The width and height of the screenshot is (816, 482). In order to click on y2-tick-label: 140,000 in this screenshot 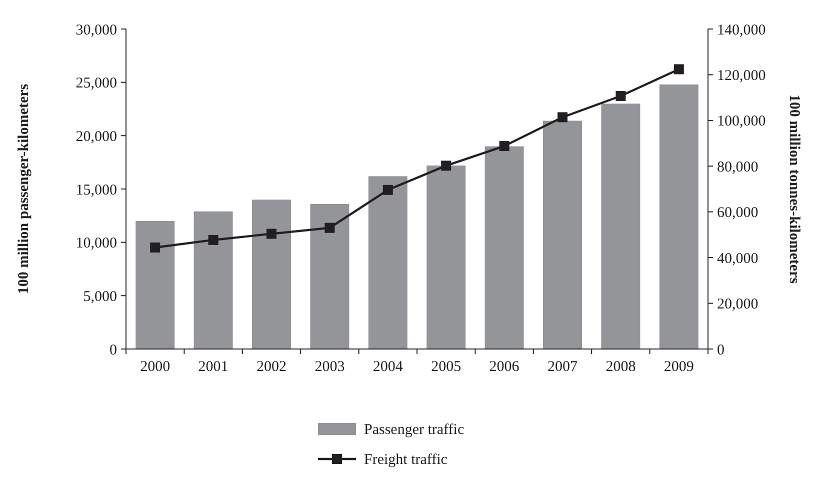, I will do `click(741, 30)`.